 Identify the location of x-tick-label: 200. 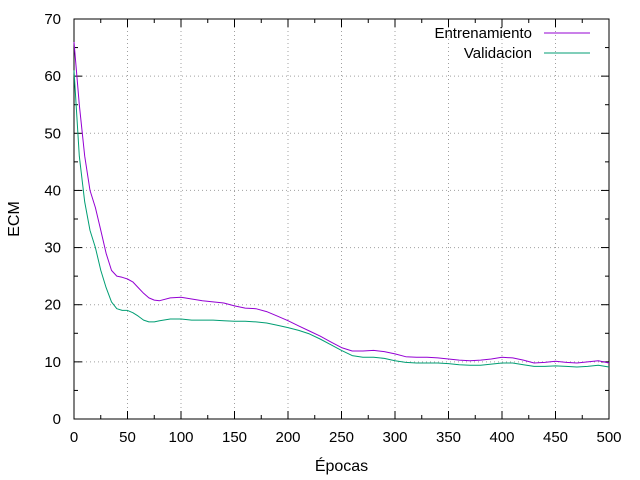
(287, 437).